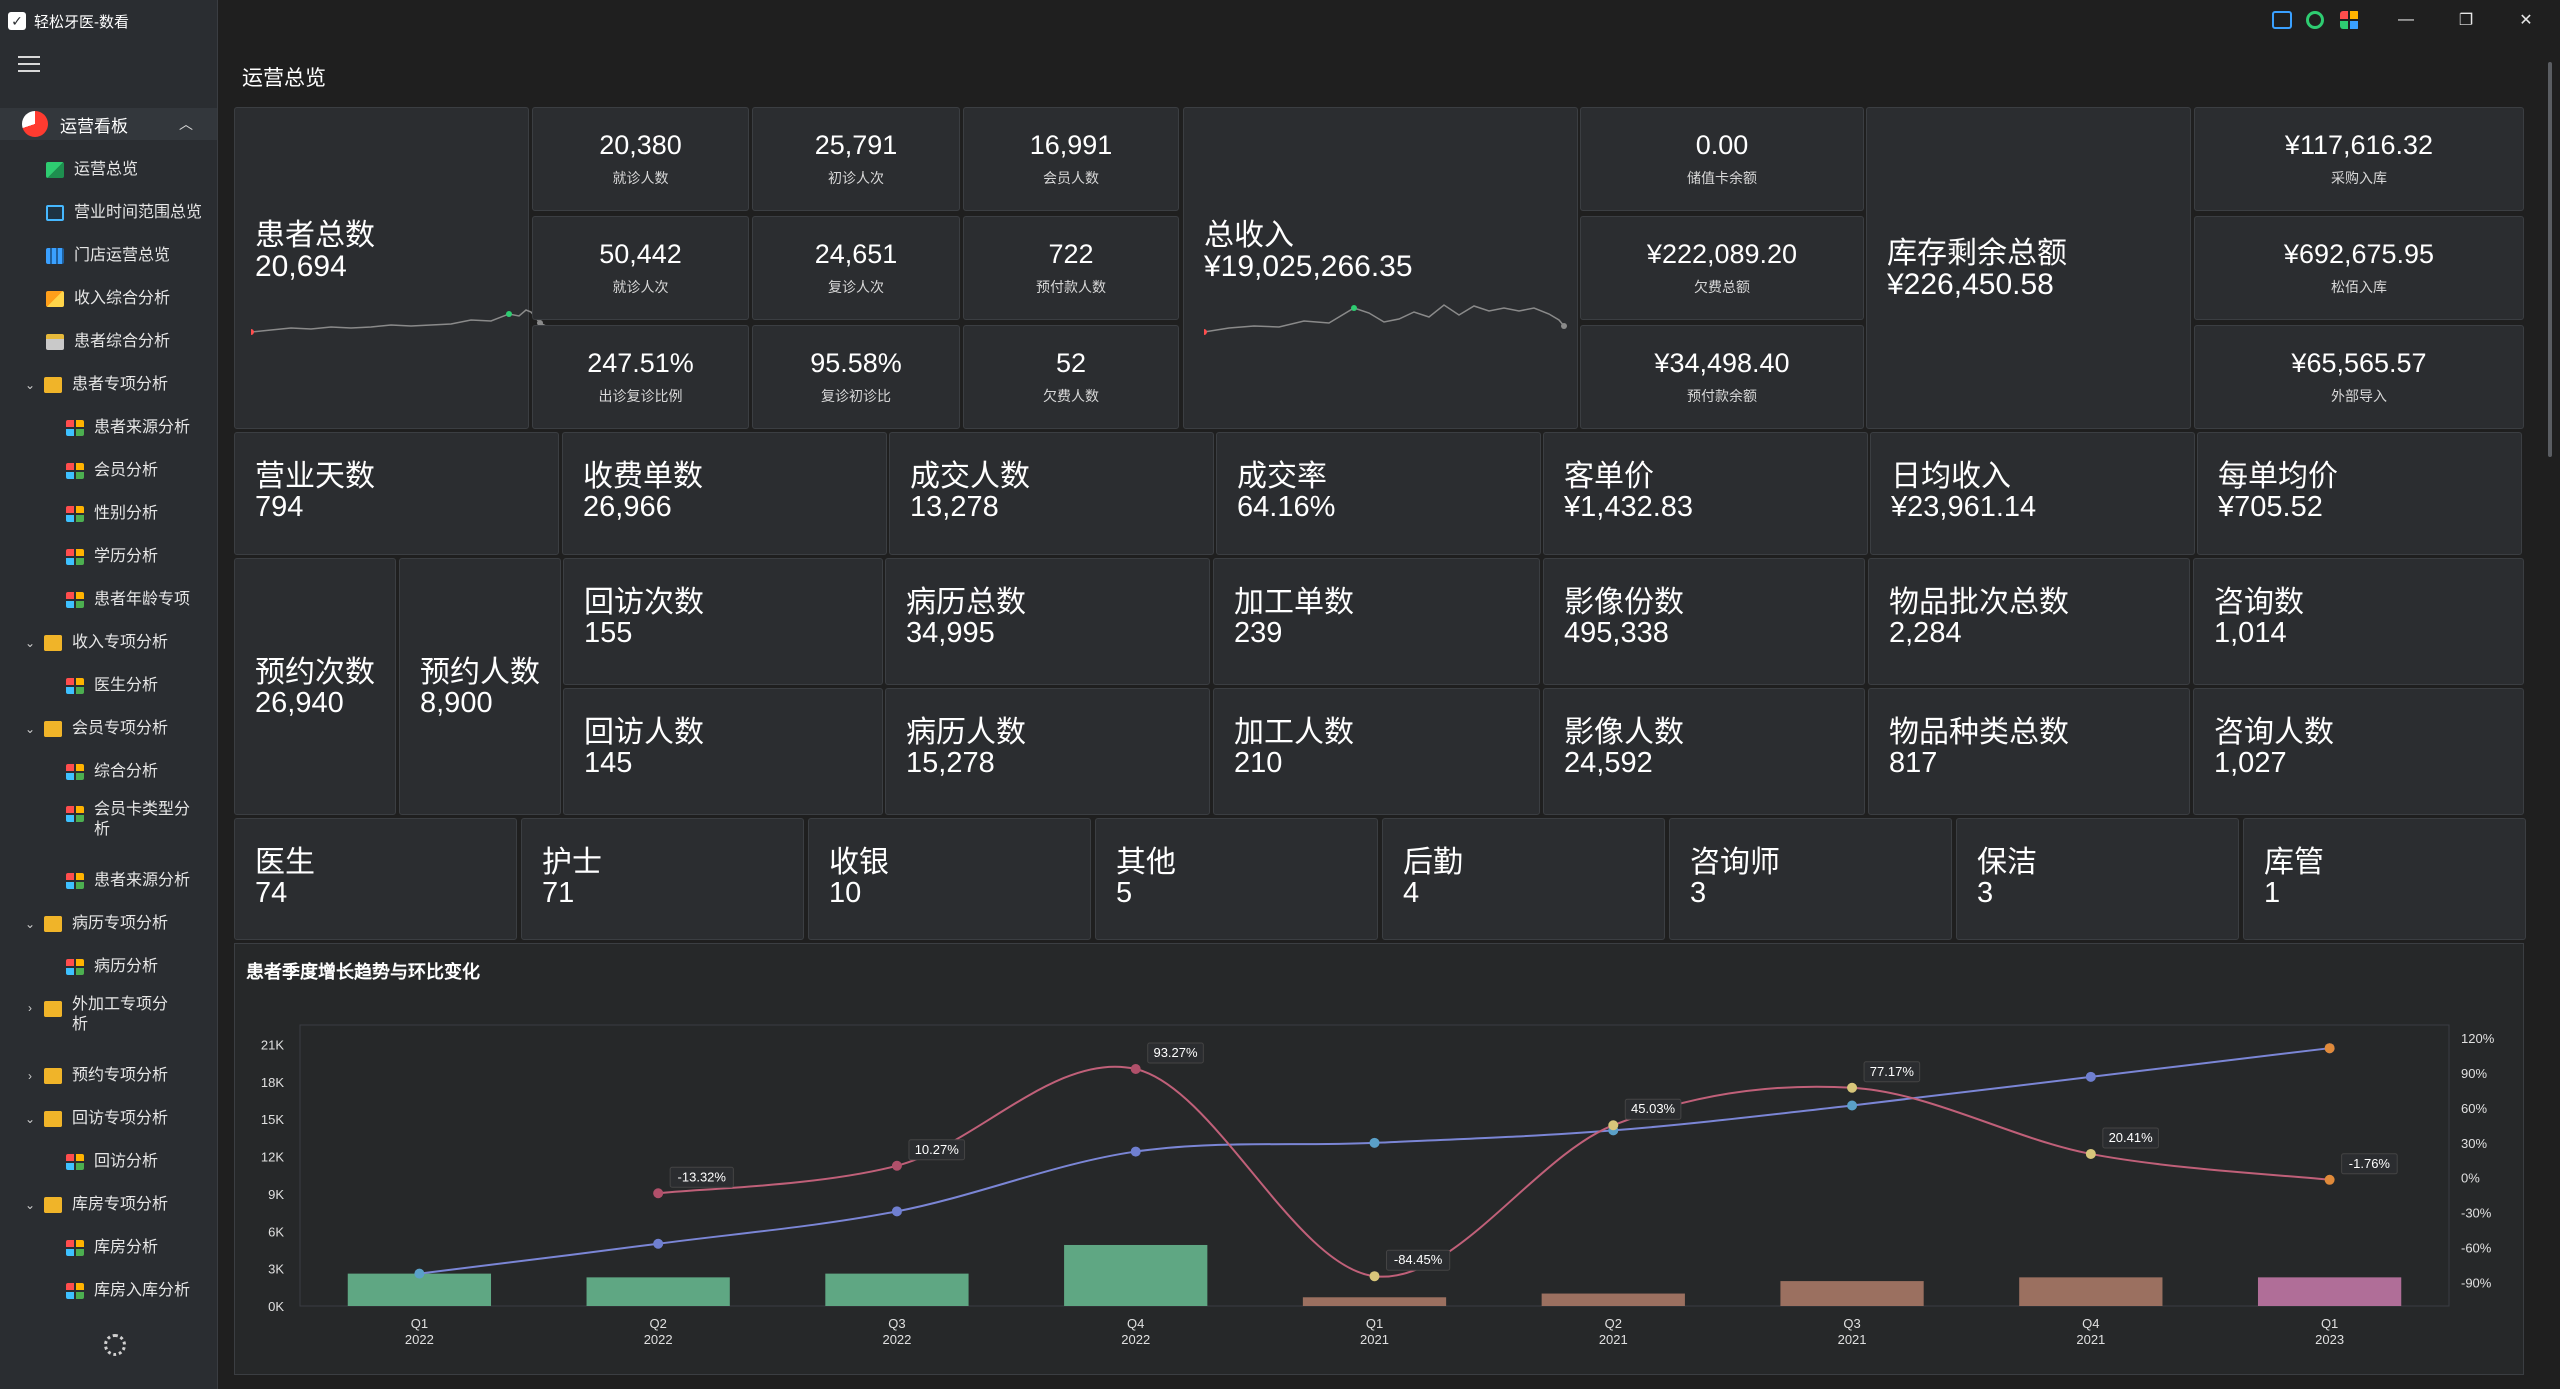  What do you see at coordinates (119, 1017) in the screenshot?
I see `sidebar-item: › 外加工专项分析` at bounding box center [119, 1017].